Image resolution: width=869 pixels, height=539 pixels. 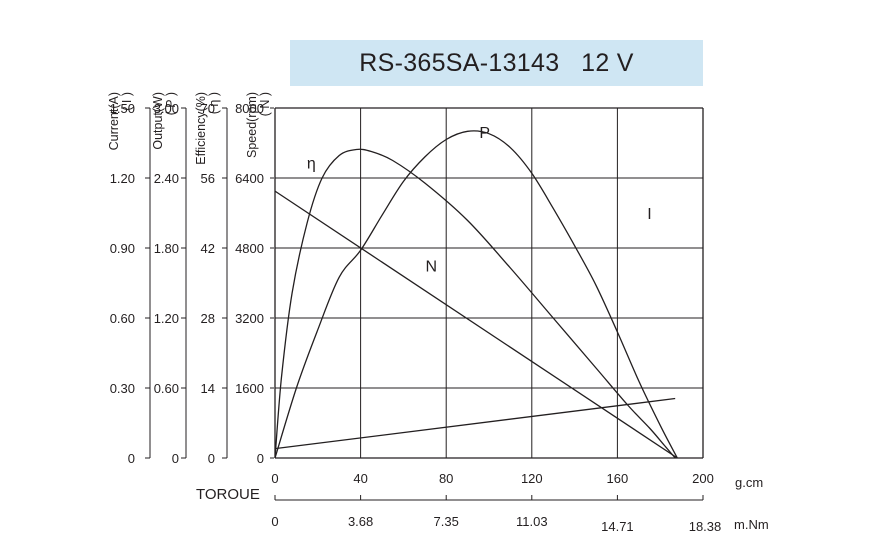 I want to click on efficiency-axis-symbol: ( η ), so click(x=214, y=103).